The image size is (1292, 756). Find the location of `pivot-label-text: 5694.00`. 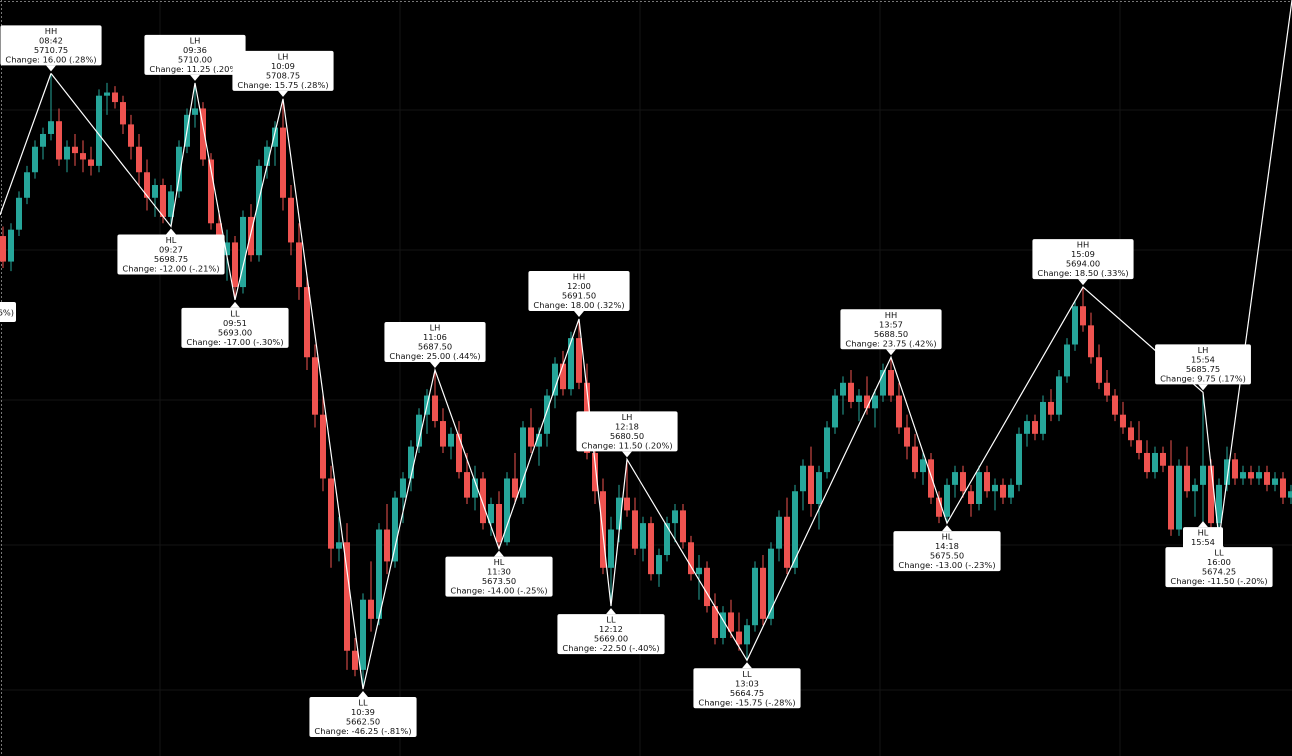

pivot-label-text: 5694.00 is located at coordinates (1083, 264).